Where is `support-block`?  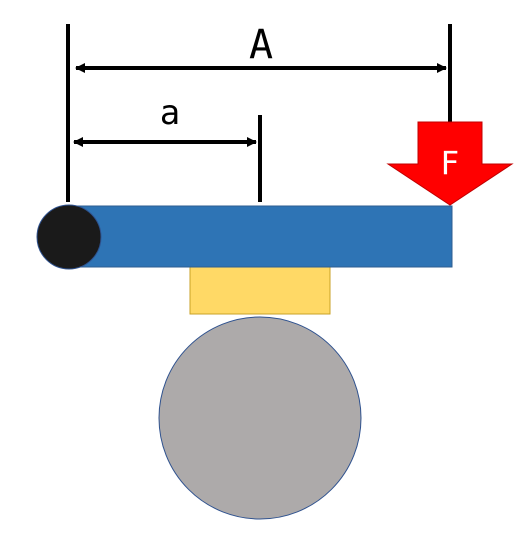
support-block is located at coordinates (260, 290).